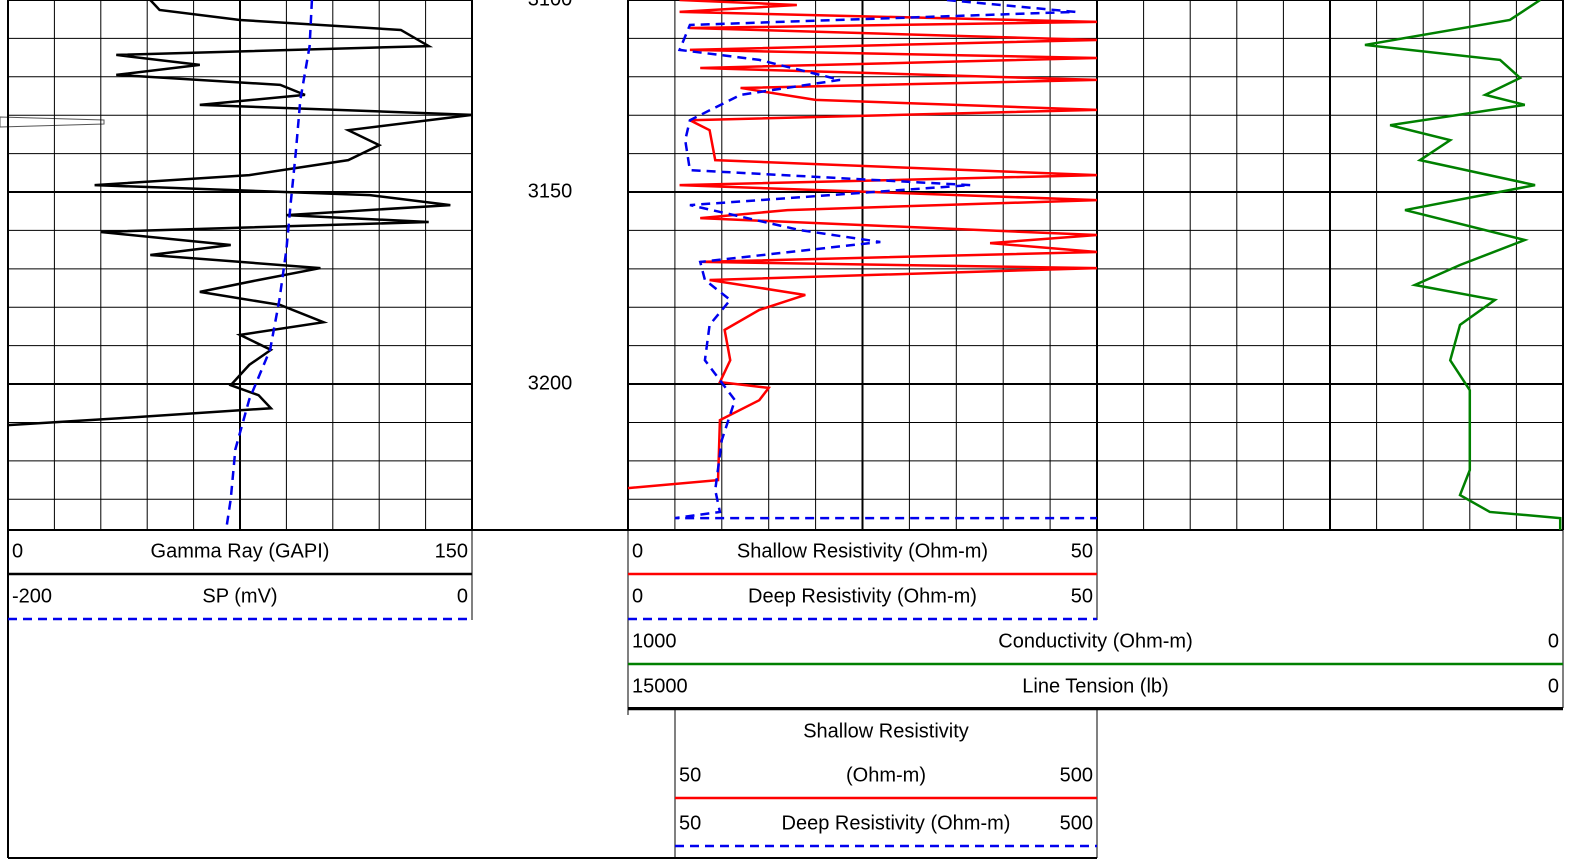 The height and width of the screenshot is (866, 1581). I want to click on curve-name: Deep Resistivity (Ohm-m), so click(862, 596).